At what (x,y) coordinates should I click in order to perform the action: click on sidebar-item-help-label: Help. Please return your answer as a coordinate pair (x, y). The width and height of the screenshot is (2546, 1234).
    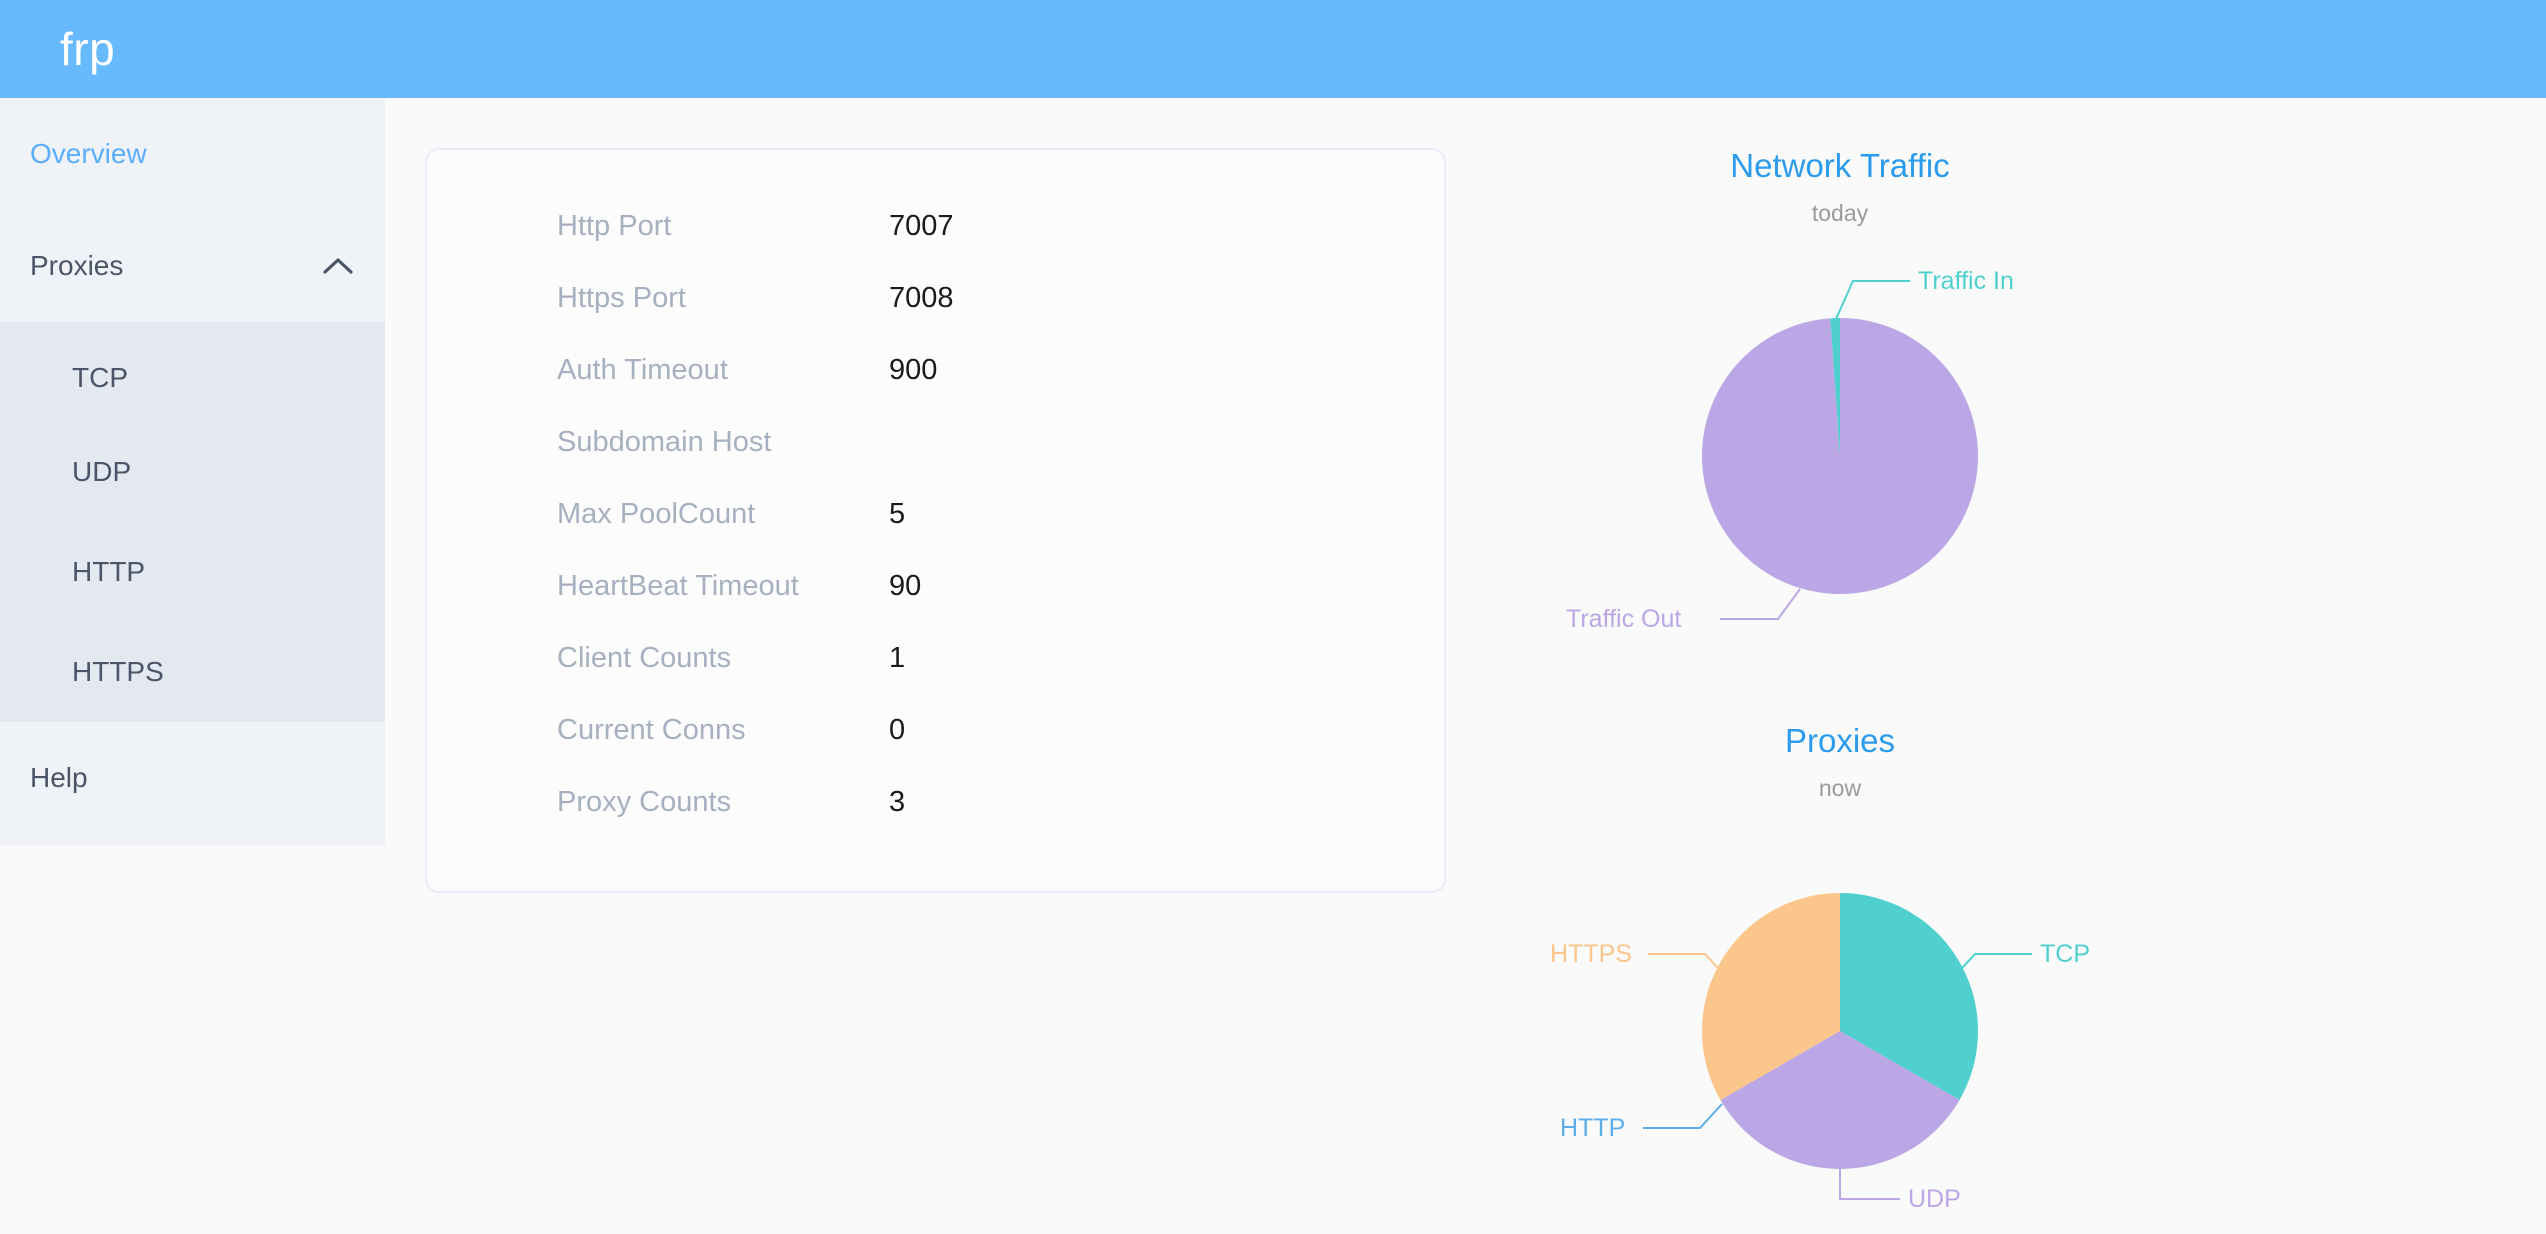
    Looking at the image, I should click on (59, 777).